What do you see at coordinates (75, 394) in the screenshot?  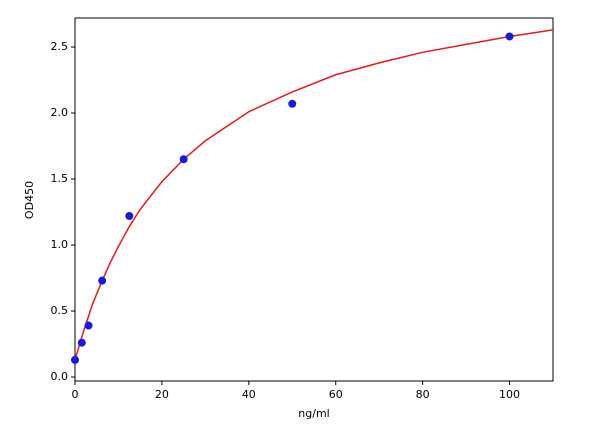 I see `x-tick-label: 0` at bounding box center [75, 394].